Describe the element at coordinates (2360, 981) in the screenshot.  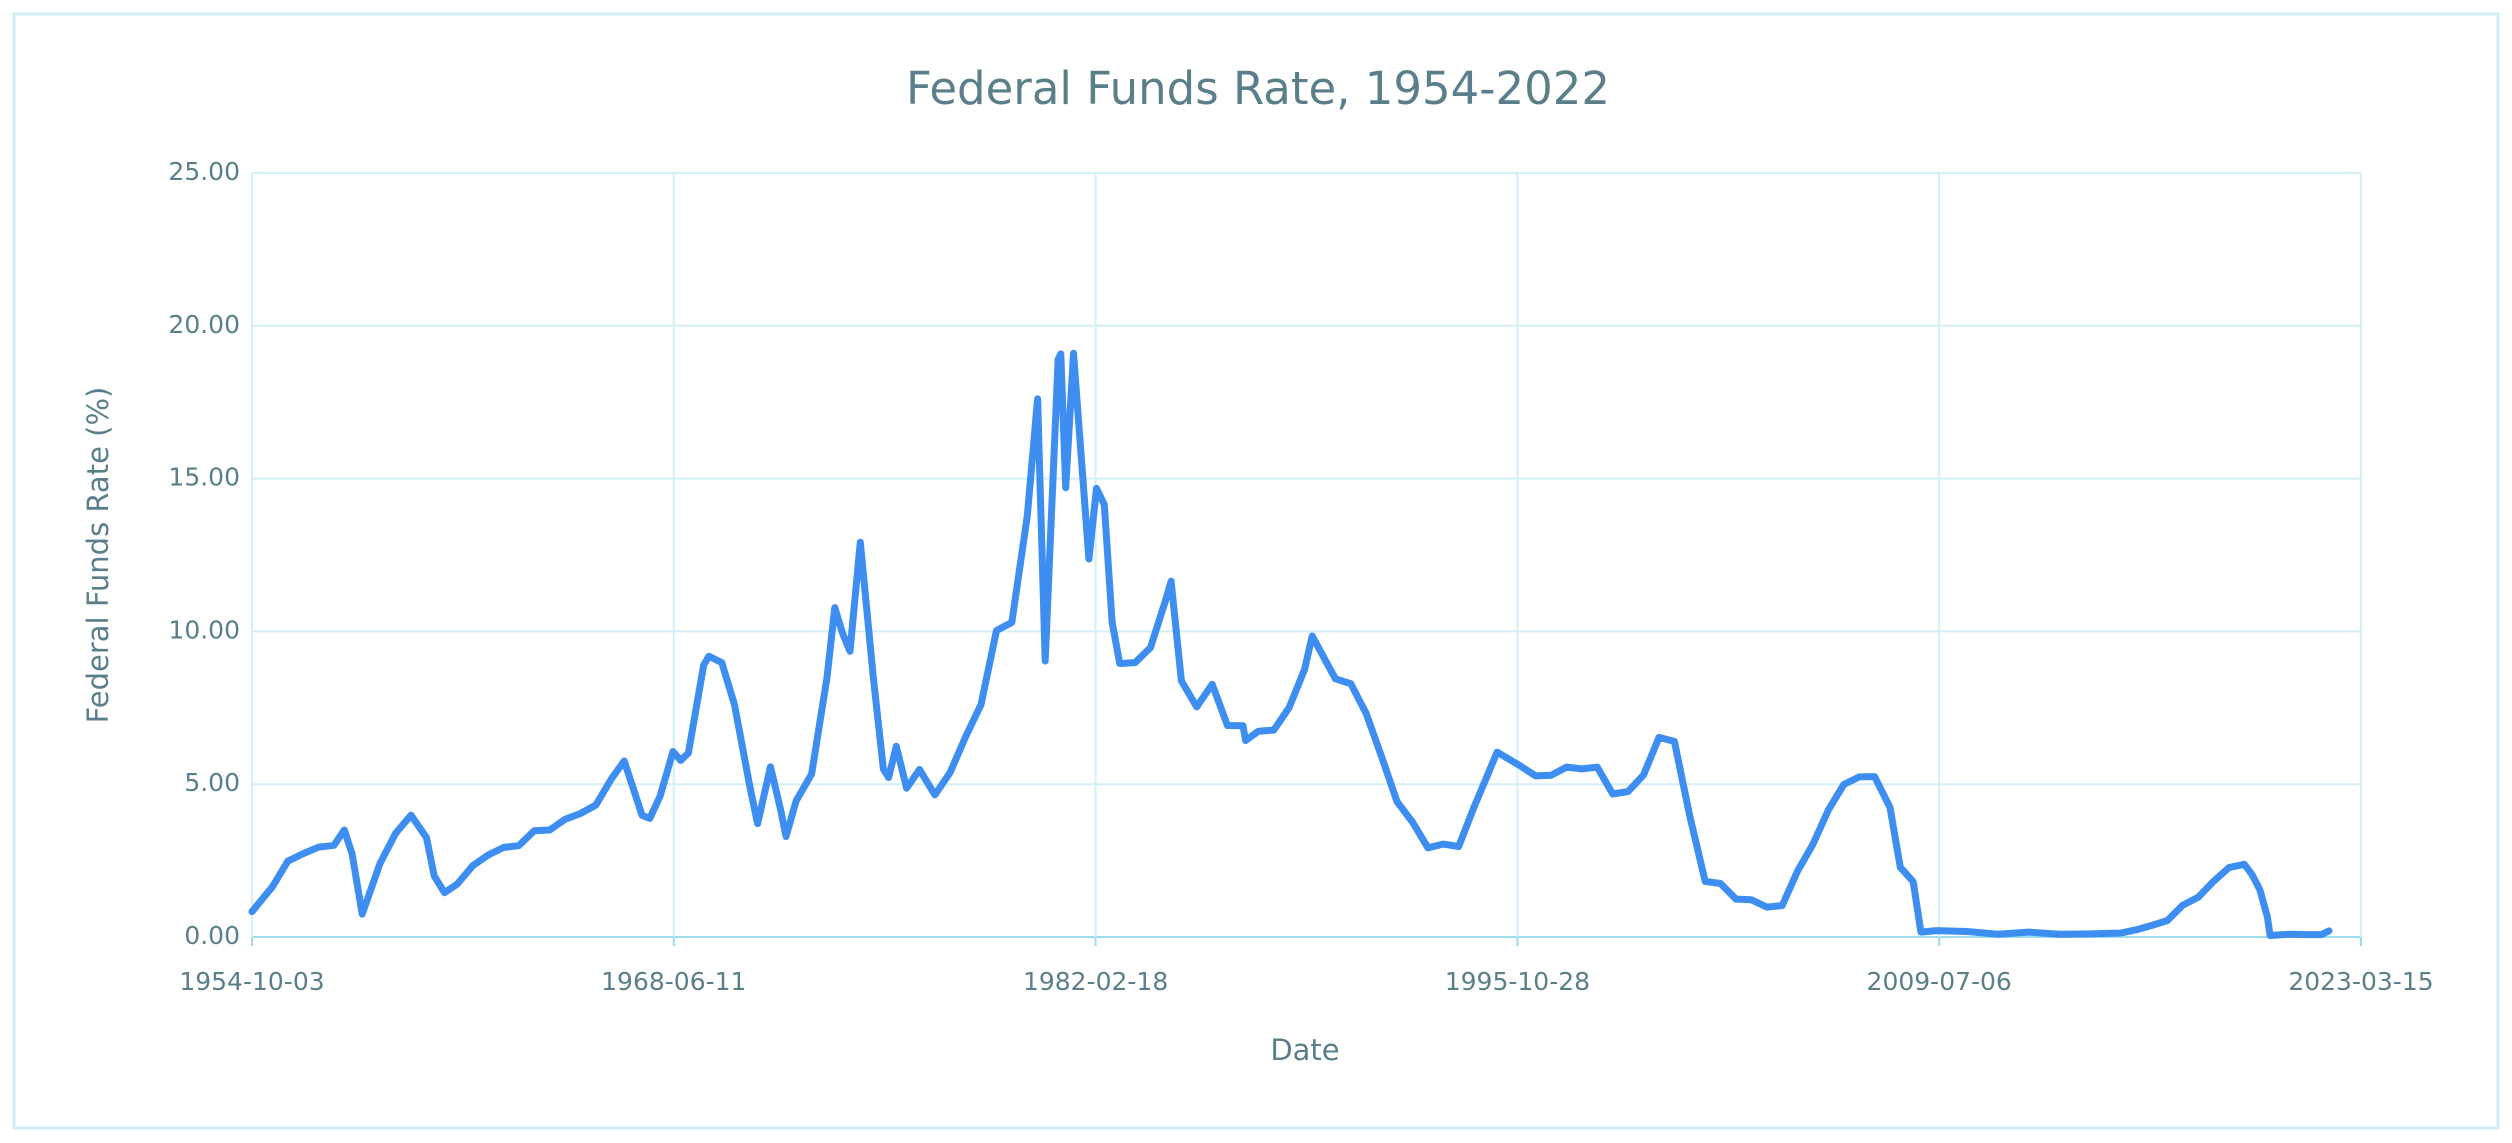
I see `x-tick-label: 2023-03-15` at that location.